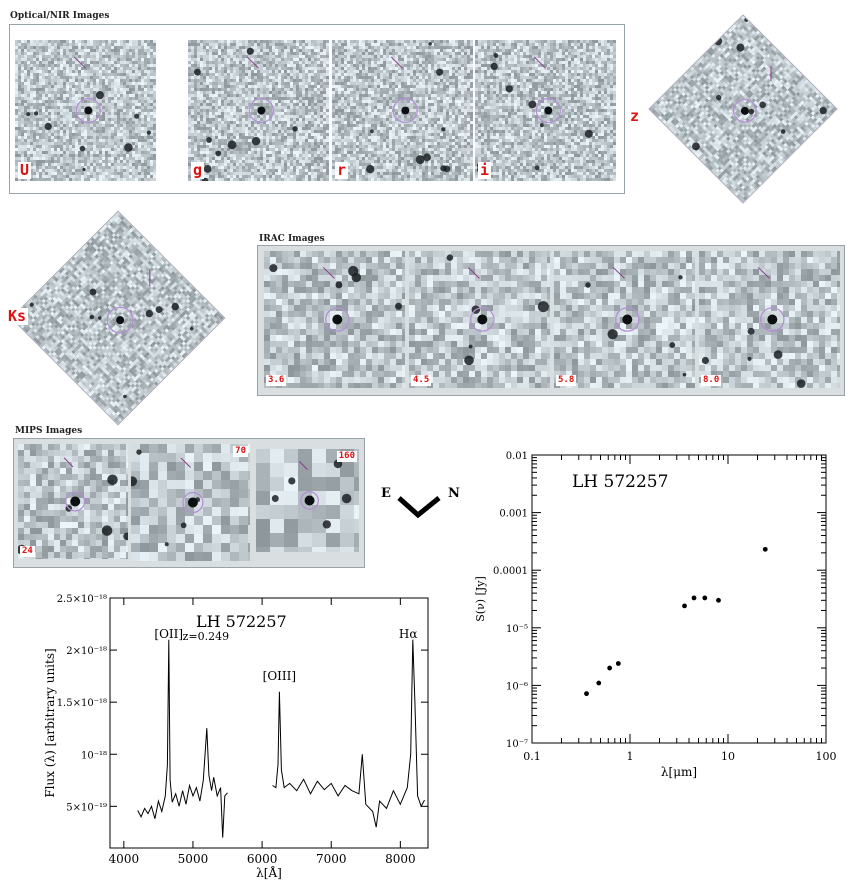  I want to click on line-annotation: Hα, so click(408, 634).